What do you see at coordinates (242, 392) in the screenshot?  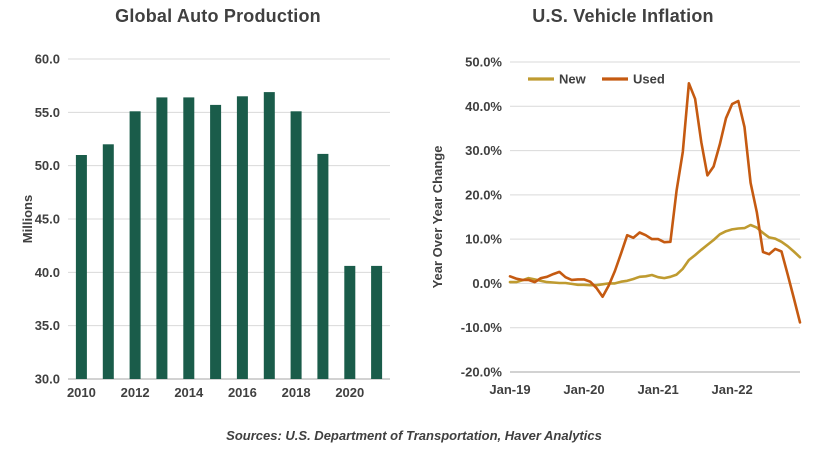 I see `x-tick-label: 2016` at bounding box center [242, 392].